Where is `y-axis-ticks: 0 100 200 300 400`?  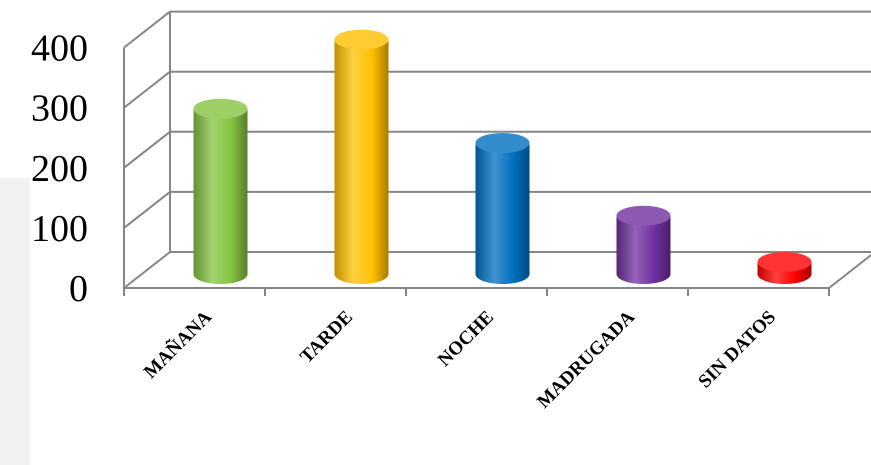
y-axis-ticks: 0 100 200 300 400 is located at coordinates (59, 169).